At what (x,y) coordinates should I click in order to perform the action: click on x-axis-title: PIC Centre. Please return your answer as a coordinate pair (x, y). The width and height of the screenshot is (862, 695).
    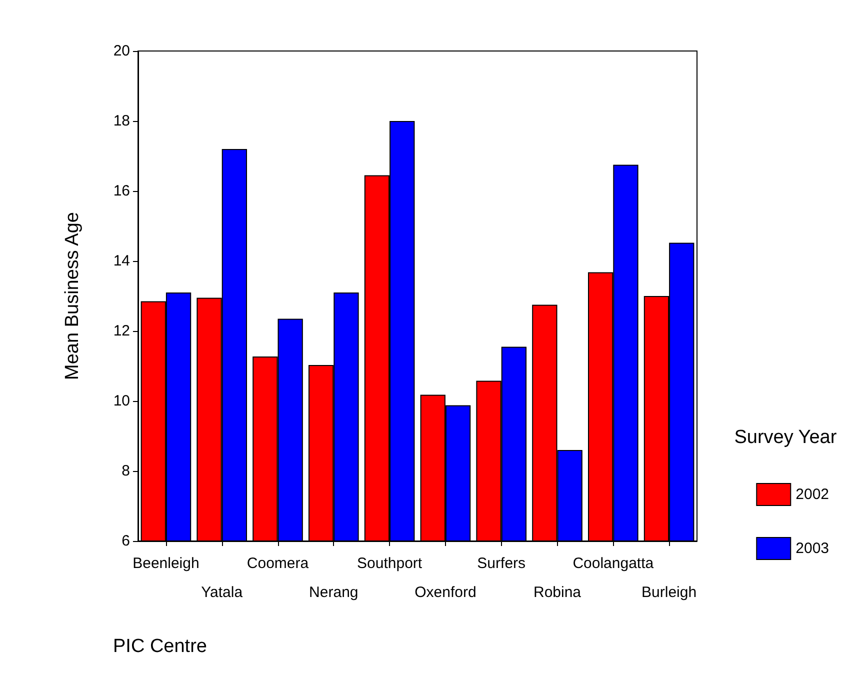
    Looking at the image, I should click on (160, 646).